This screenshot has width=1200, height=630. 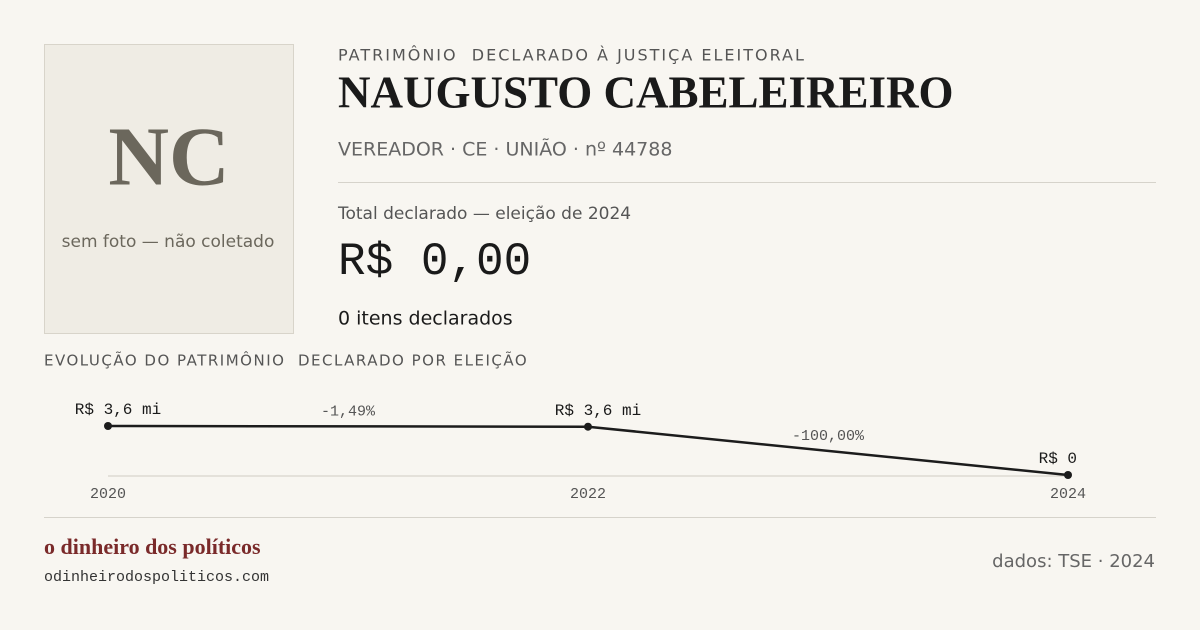 I want to click on photo-box, so click(x=169, y=189).